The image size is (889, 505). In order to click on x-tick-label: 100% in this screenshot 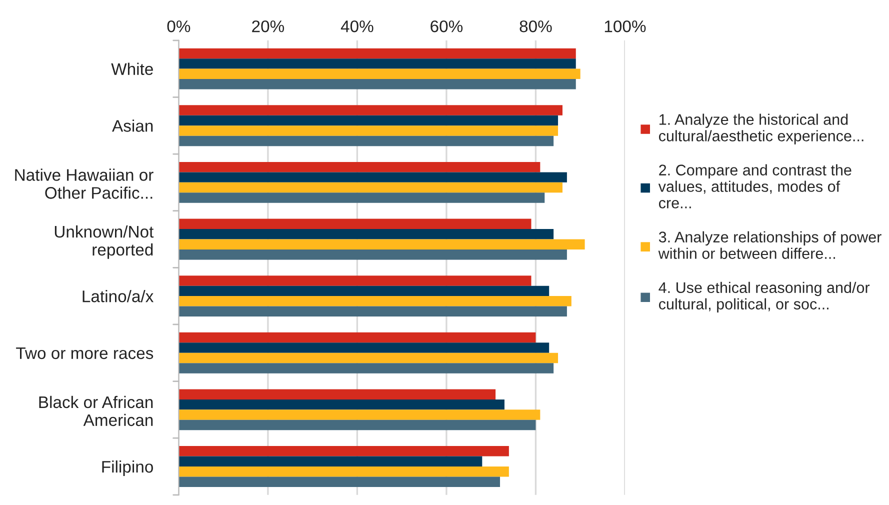, I will do `click(625, 26)`.